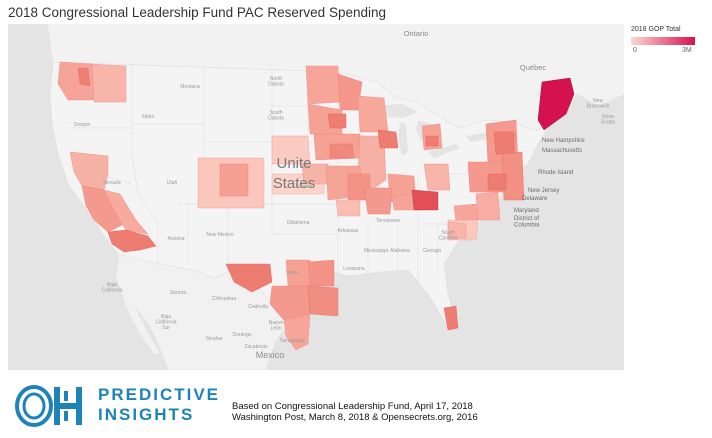  I want to click on label-georgia: Georgia, so click(432, 251).